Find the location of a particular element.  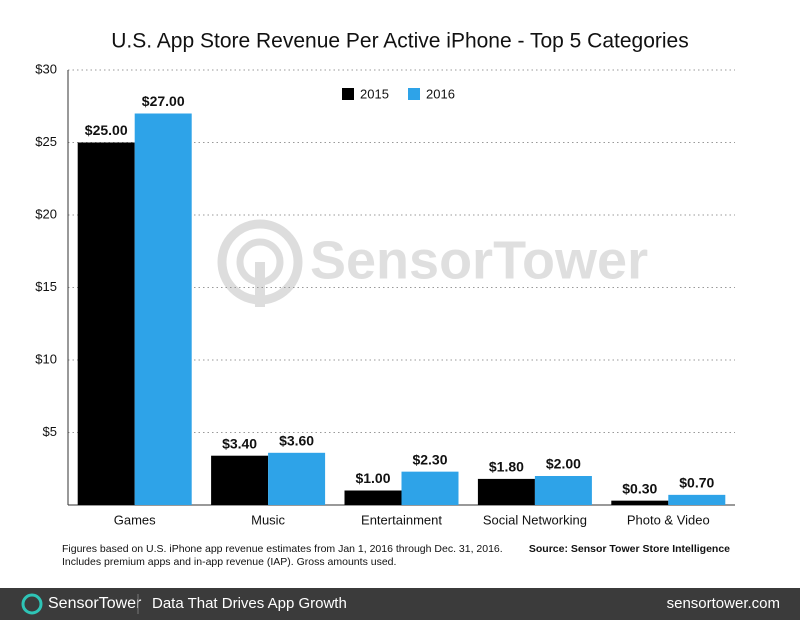

value-label: $3.60 is located at coordinates (296, 441).